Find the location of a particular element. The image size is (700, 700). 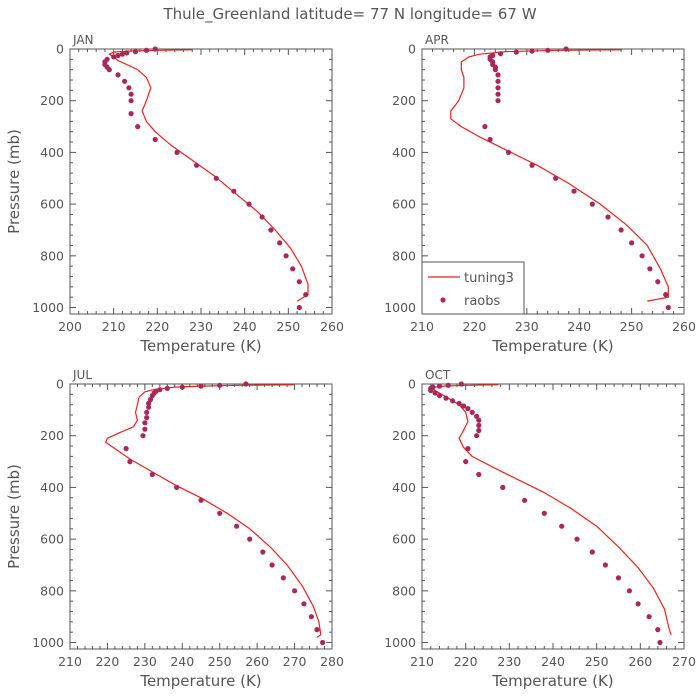

y-tick-label: 1000 is located at coordinates (400, 307).